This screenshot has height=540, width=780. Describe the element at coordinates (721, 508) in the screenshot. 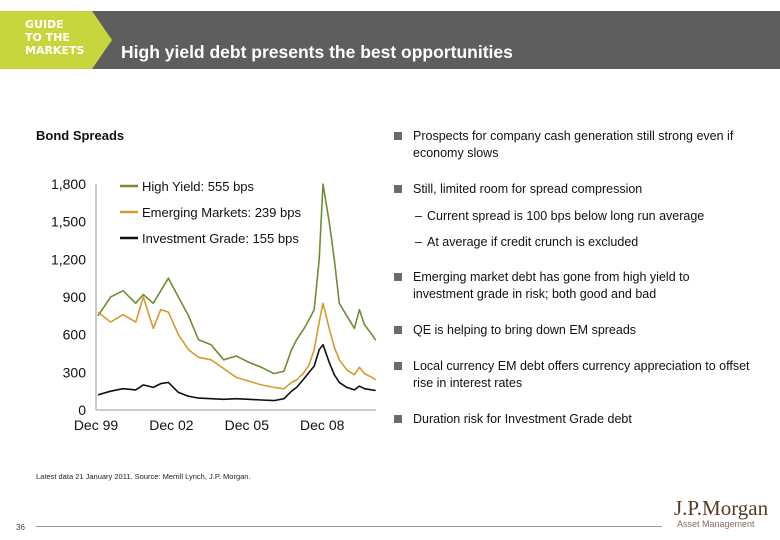

I see `jpmorgan-logo: J.P.Morgan` at that location.